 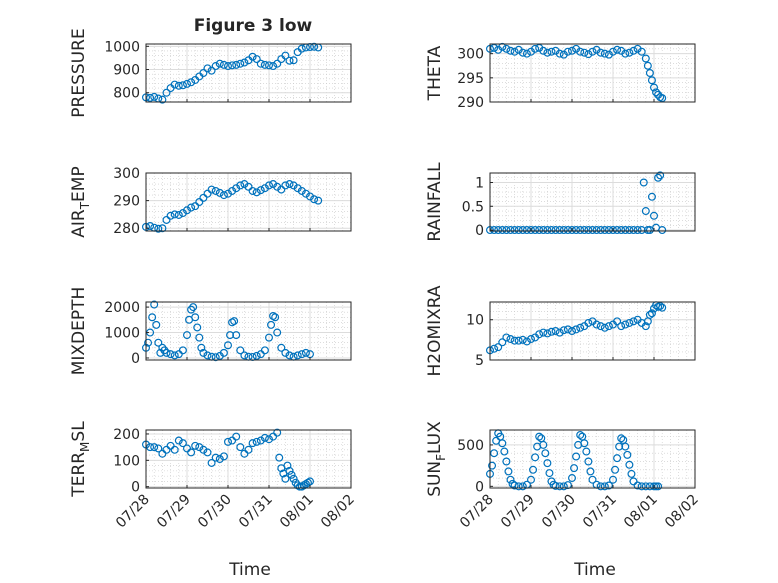 What do you see at coordinates (122, 334) in the screenshot?
I see `y-tick-label: 1000` at bounding box center [122, 334].